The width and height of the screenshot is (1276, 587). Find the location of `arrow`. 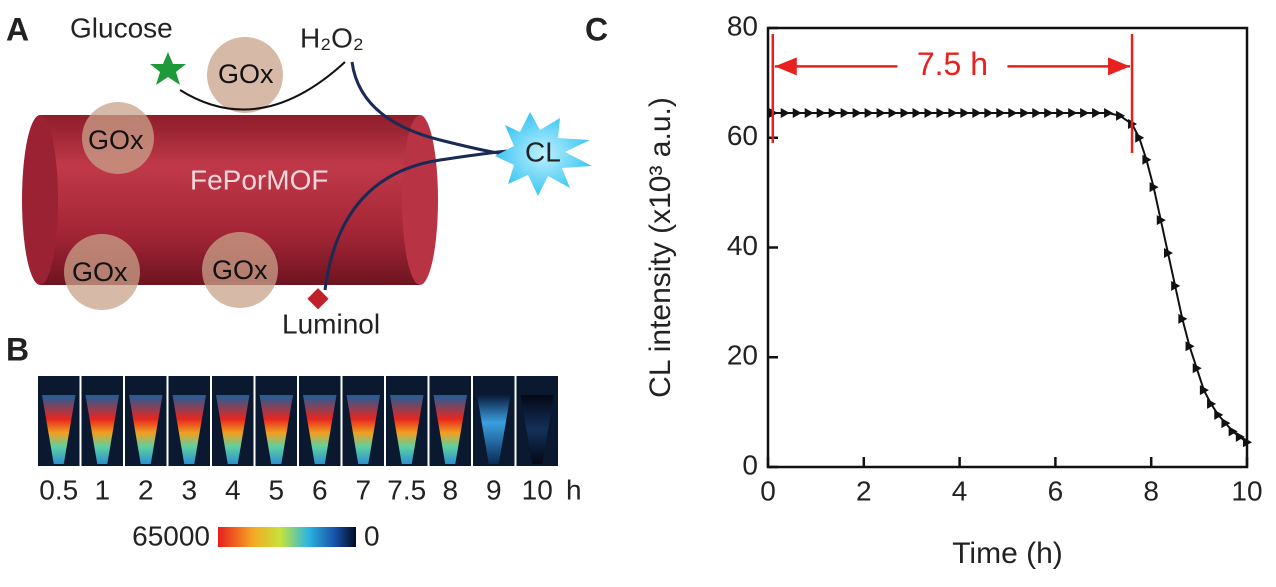

arrow is located at coordinates (262, 86).